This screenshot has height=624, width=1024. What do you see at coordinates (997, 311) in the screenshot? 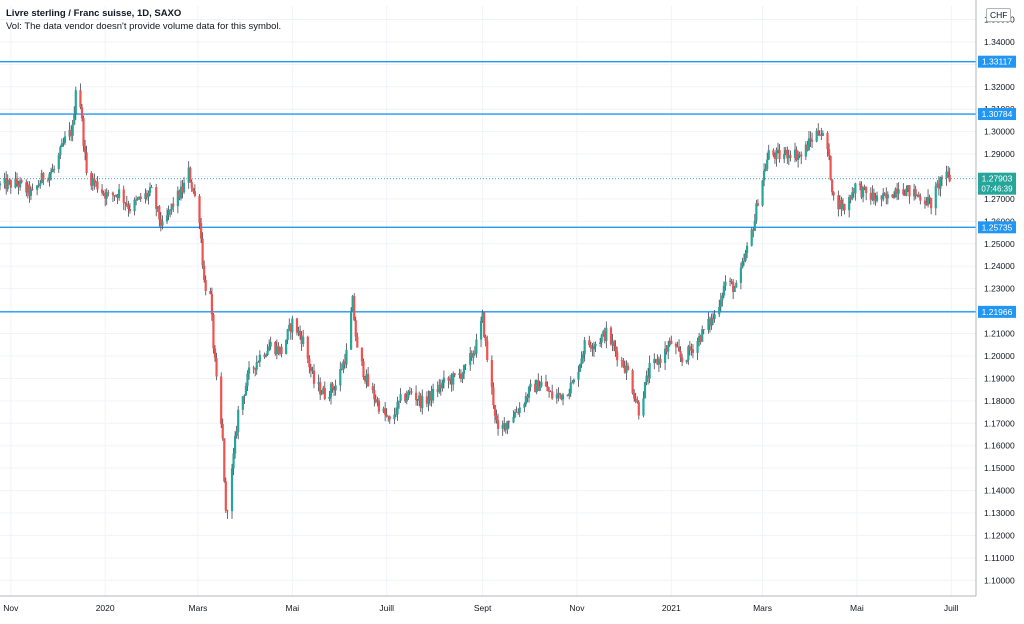
I see `level-price-tag` at bounding box center [997, 311].